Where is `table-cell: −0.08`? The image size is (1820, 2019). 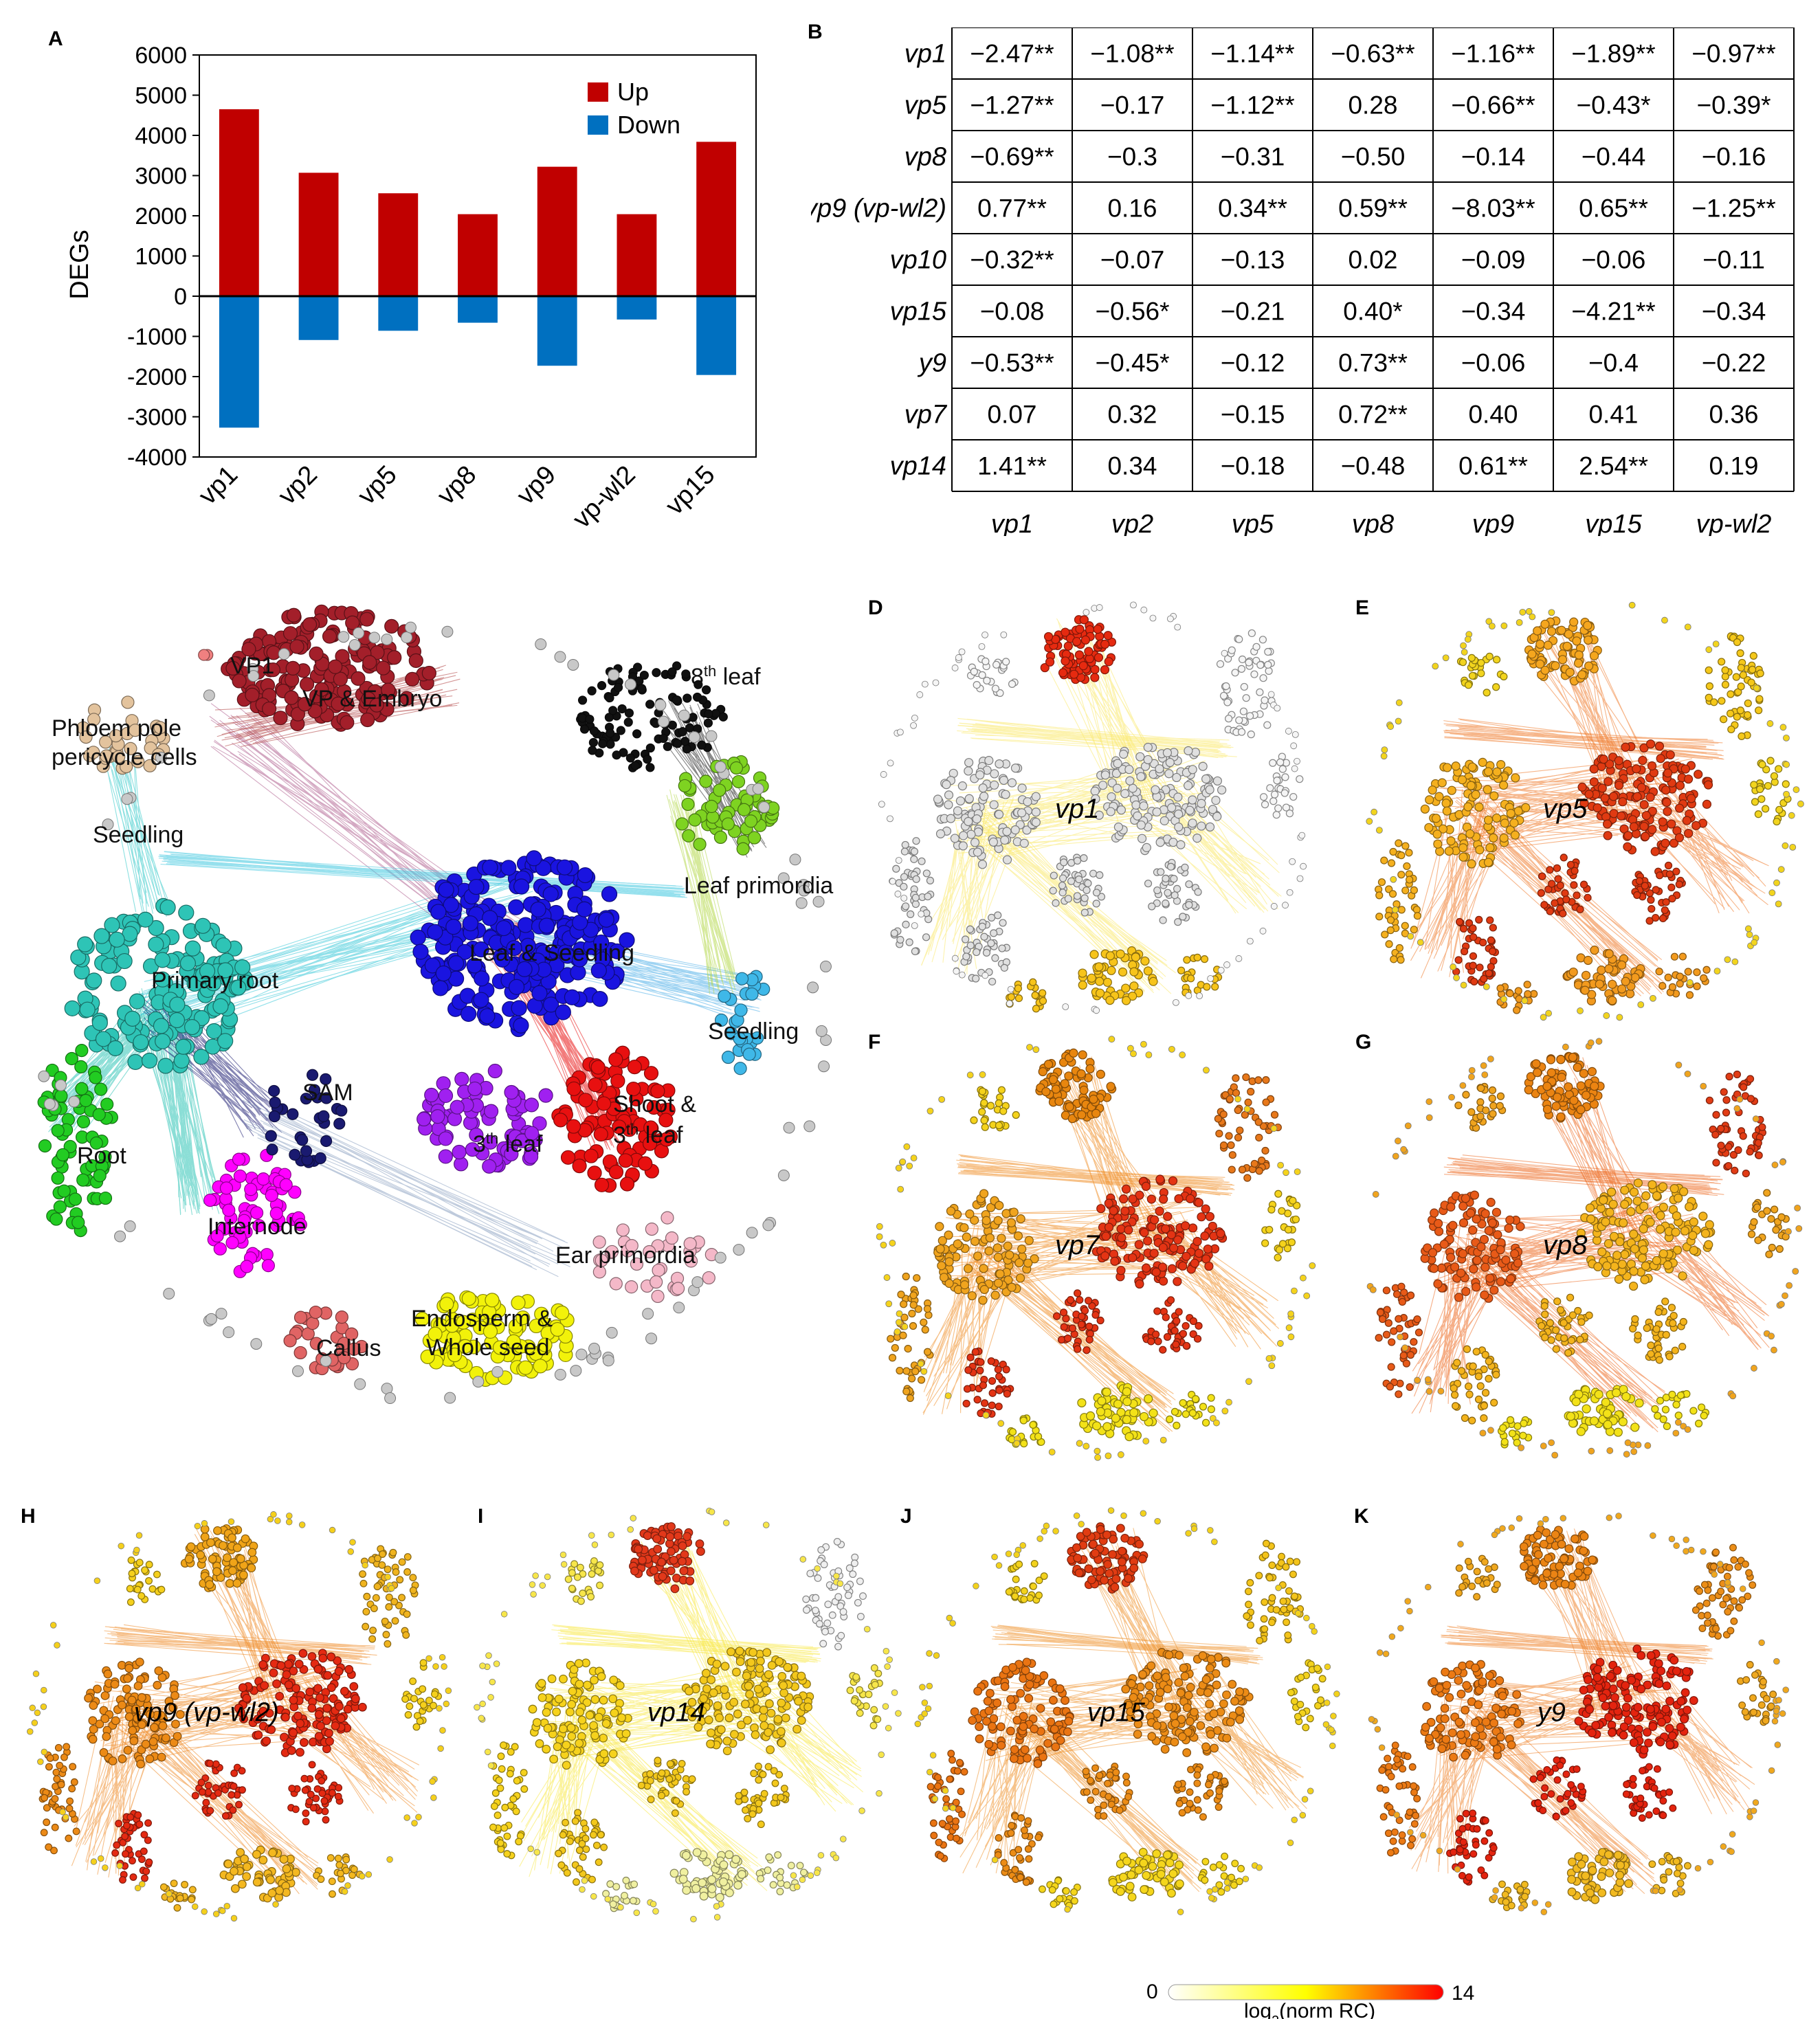
table-cell: −0.08 is located at coordinates (1012, 312).